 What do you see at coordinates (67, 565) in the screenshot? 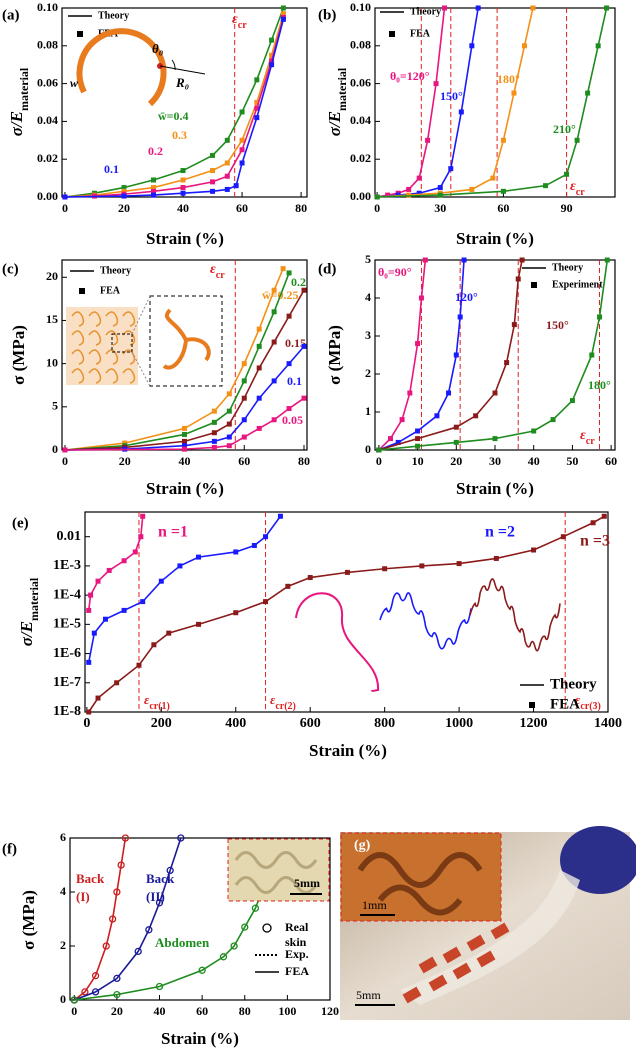
I see `y-tick-label: 1E-3` at bounding box center [67, 565].